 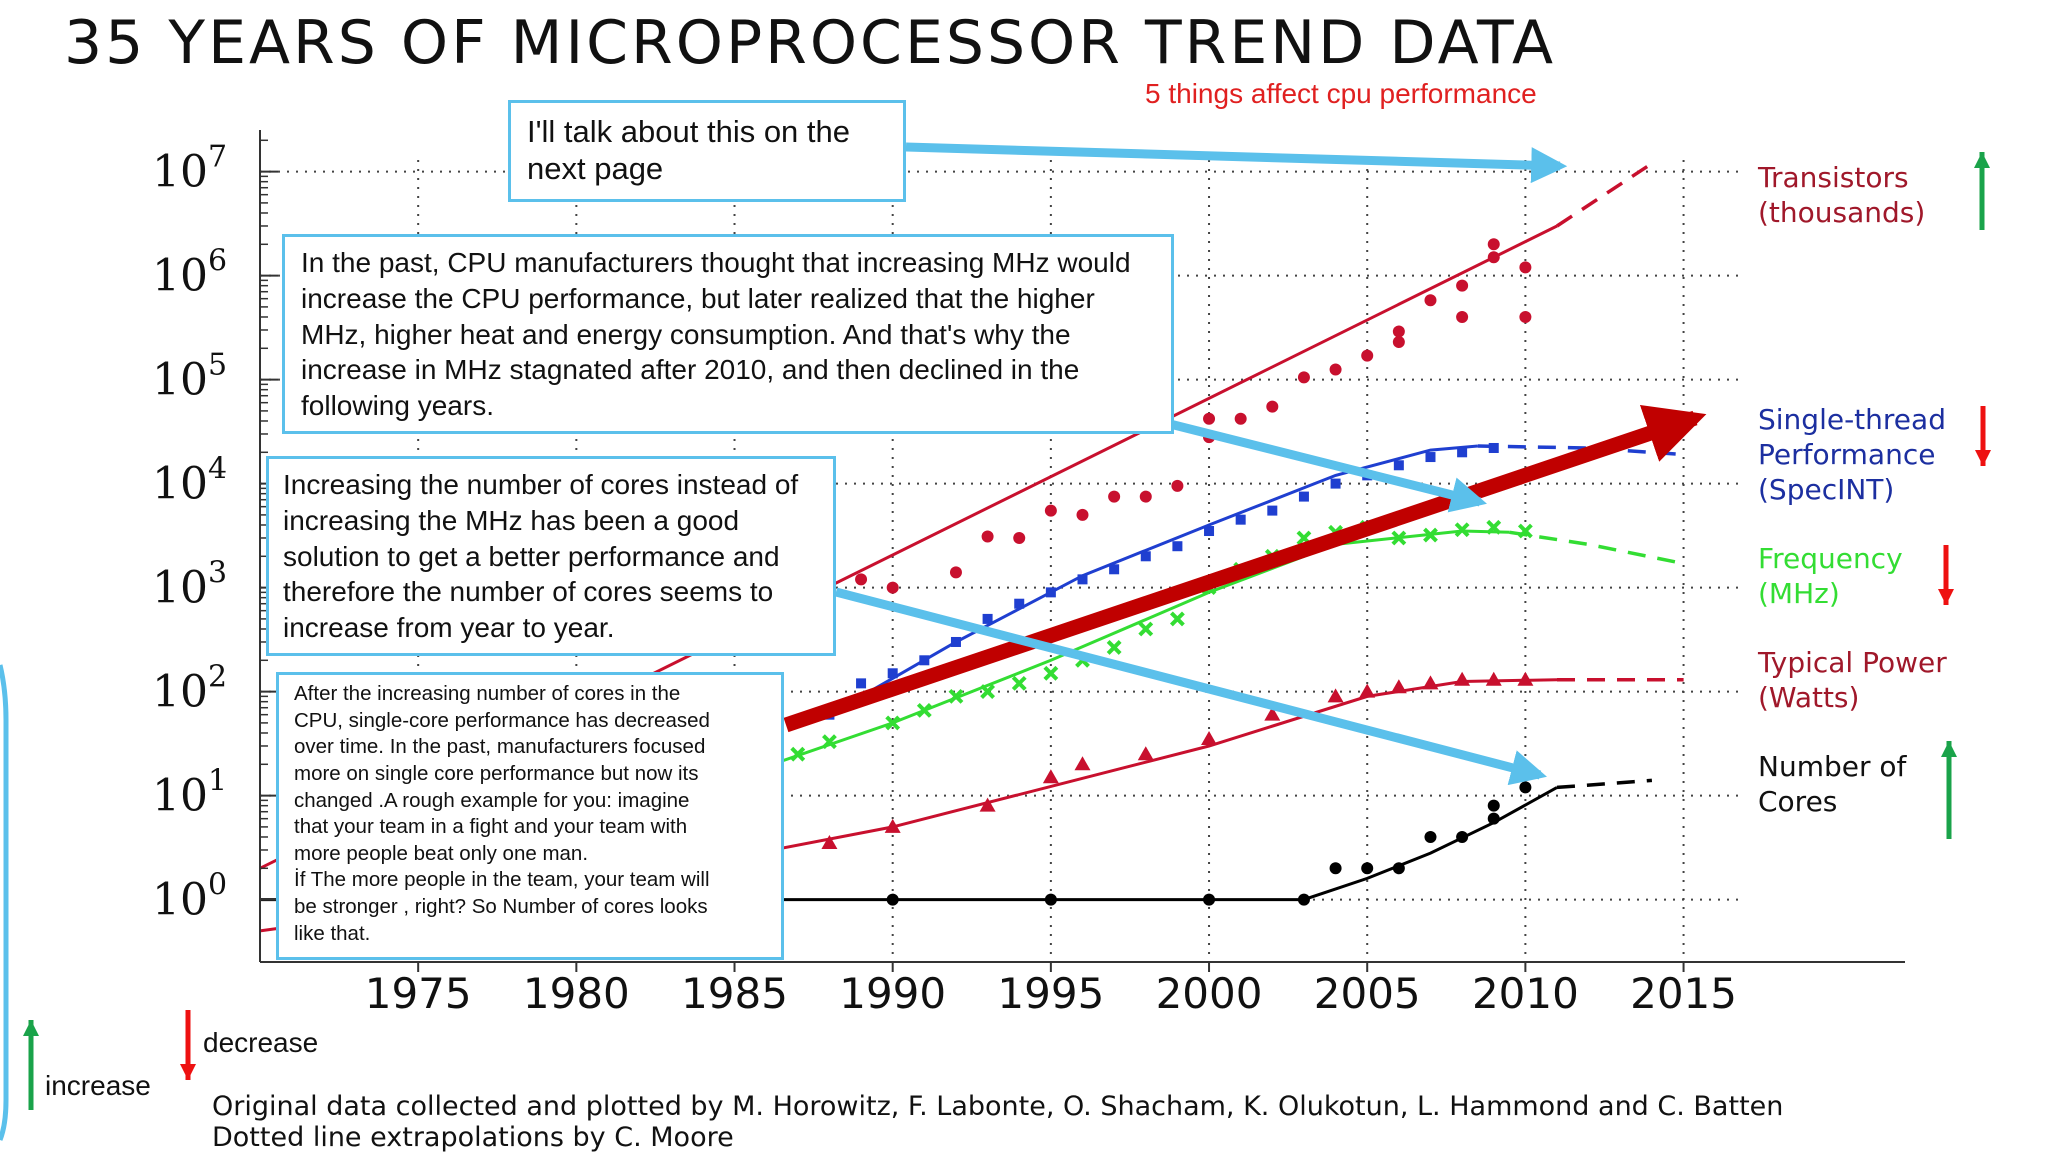 What do you see at coordinates (1683, 993) in the screenshot?
I see `x-tick-label: 2015` at bounding box center [1683, 993].